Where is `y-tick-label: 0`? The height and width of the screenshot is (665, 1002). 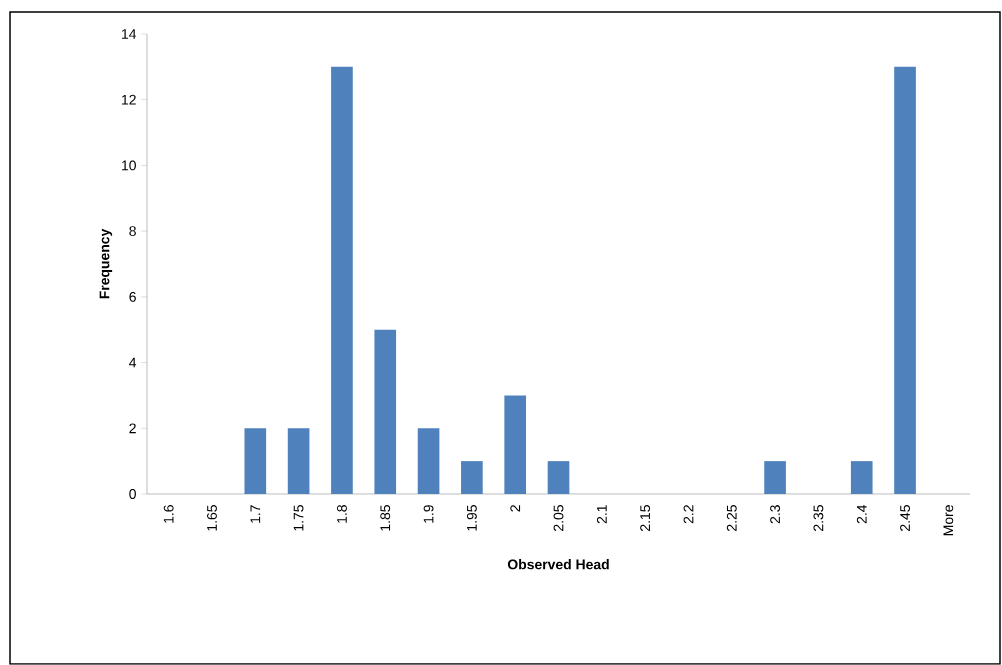 y-tick-label: 0 is located at coordinates (132, 494).